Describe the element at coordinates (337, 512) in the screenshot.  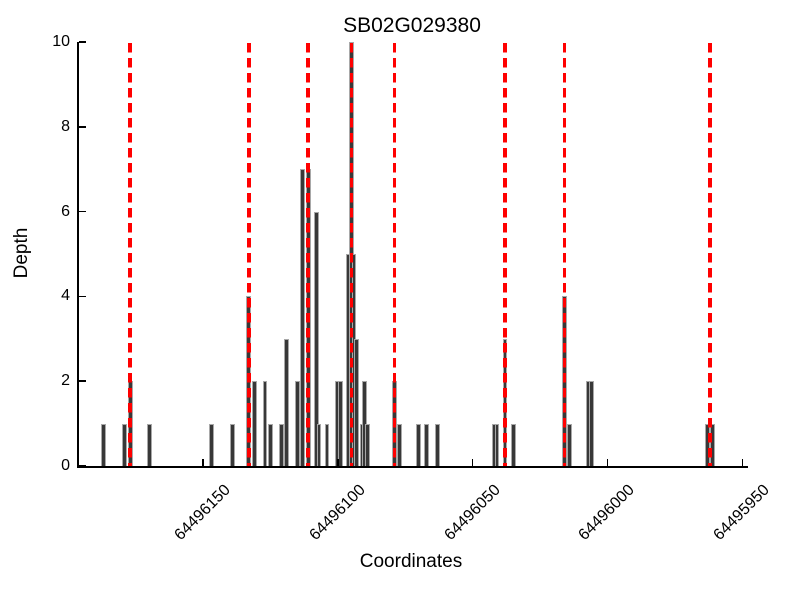
I see `x-tick-label: 64496100` at that location.